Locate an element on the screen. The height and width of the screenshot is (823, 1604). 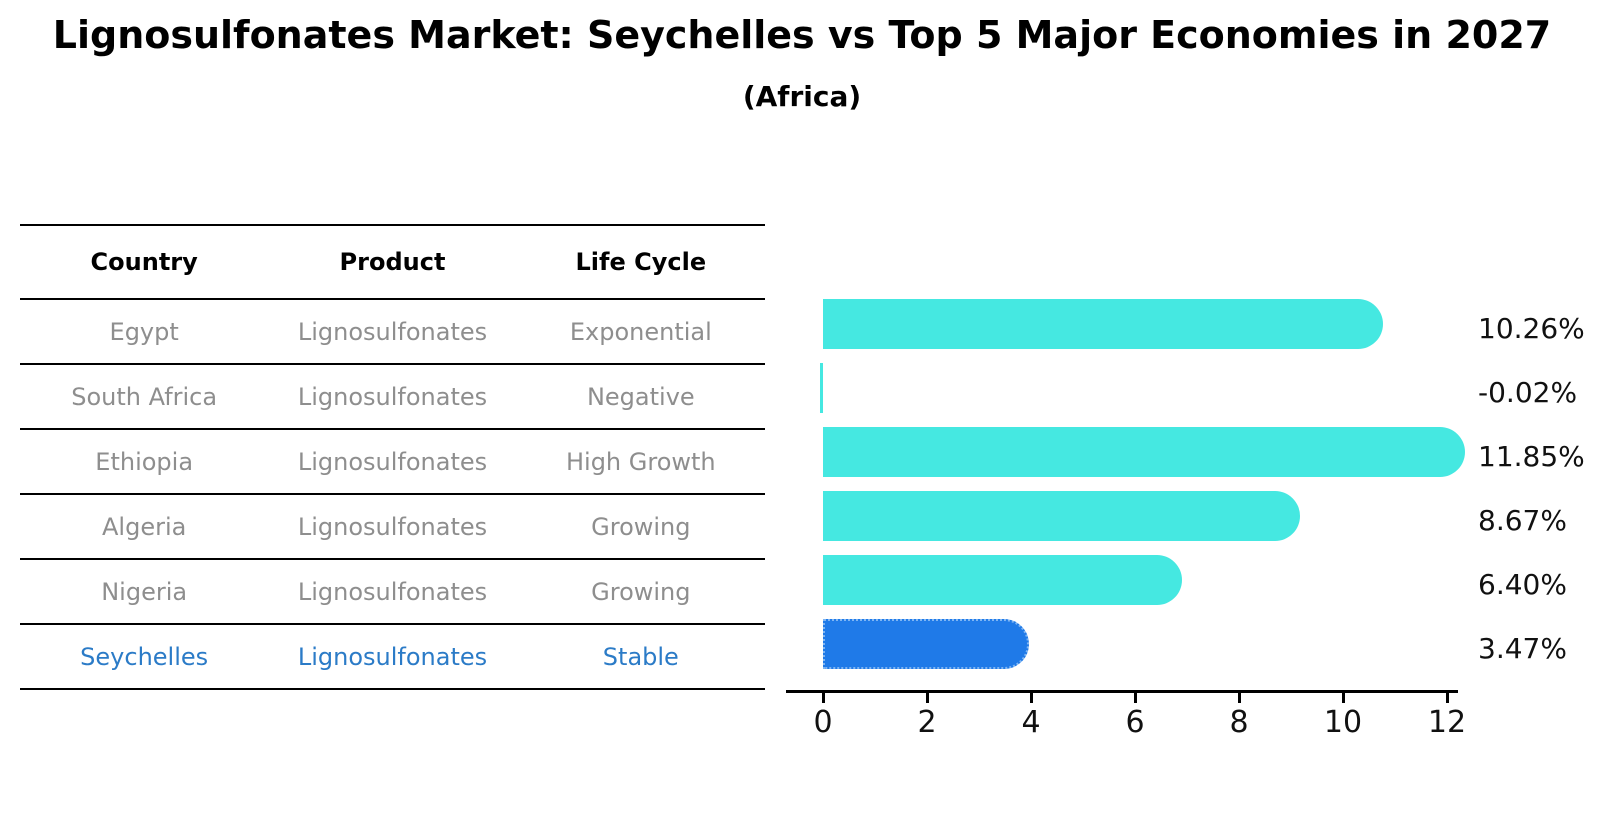
table-header-row: Country Product Life Cycle is located at coordinates (392, 263).